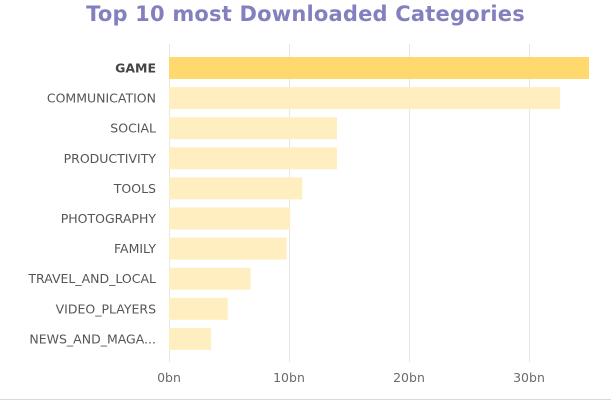  Describe the element at coordinates (305, 14) in the screenshot. I see `chart-title: Top 10 most Downloaded Categories` at that location.